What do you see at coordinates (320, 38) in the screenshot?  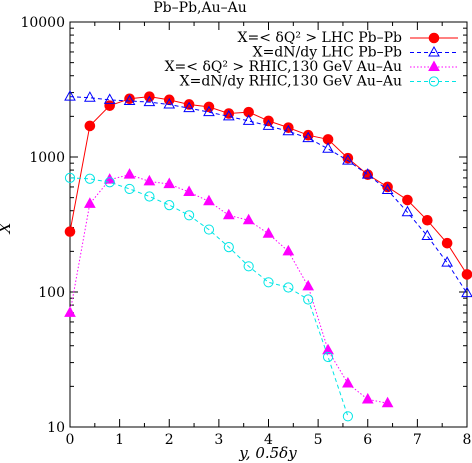 I see `legend-label: X=< δQ² > LHC Pb–Pb` at bounding box center [320, 38].